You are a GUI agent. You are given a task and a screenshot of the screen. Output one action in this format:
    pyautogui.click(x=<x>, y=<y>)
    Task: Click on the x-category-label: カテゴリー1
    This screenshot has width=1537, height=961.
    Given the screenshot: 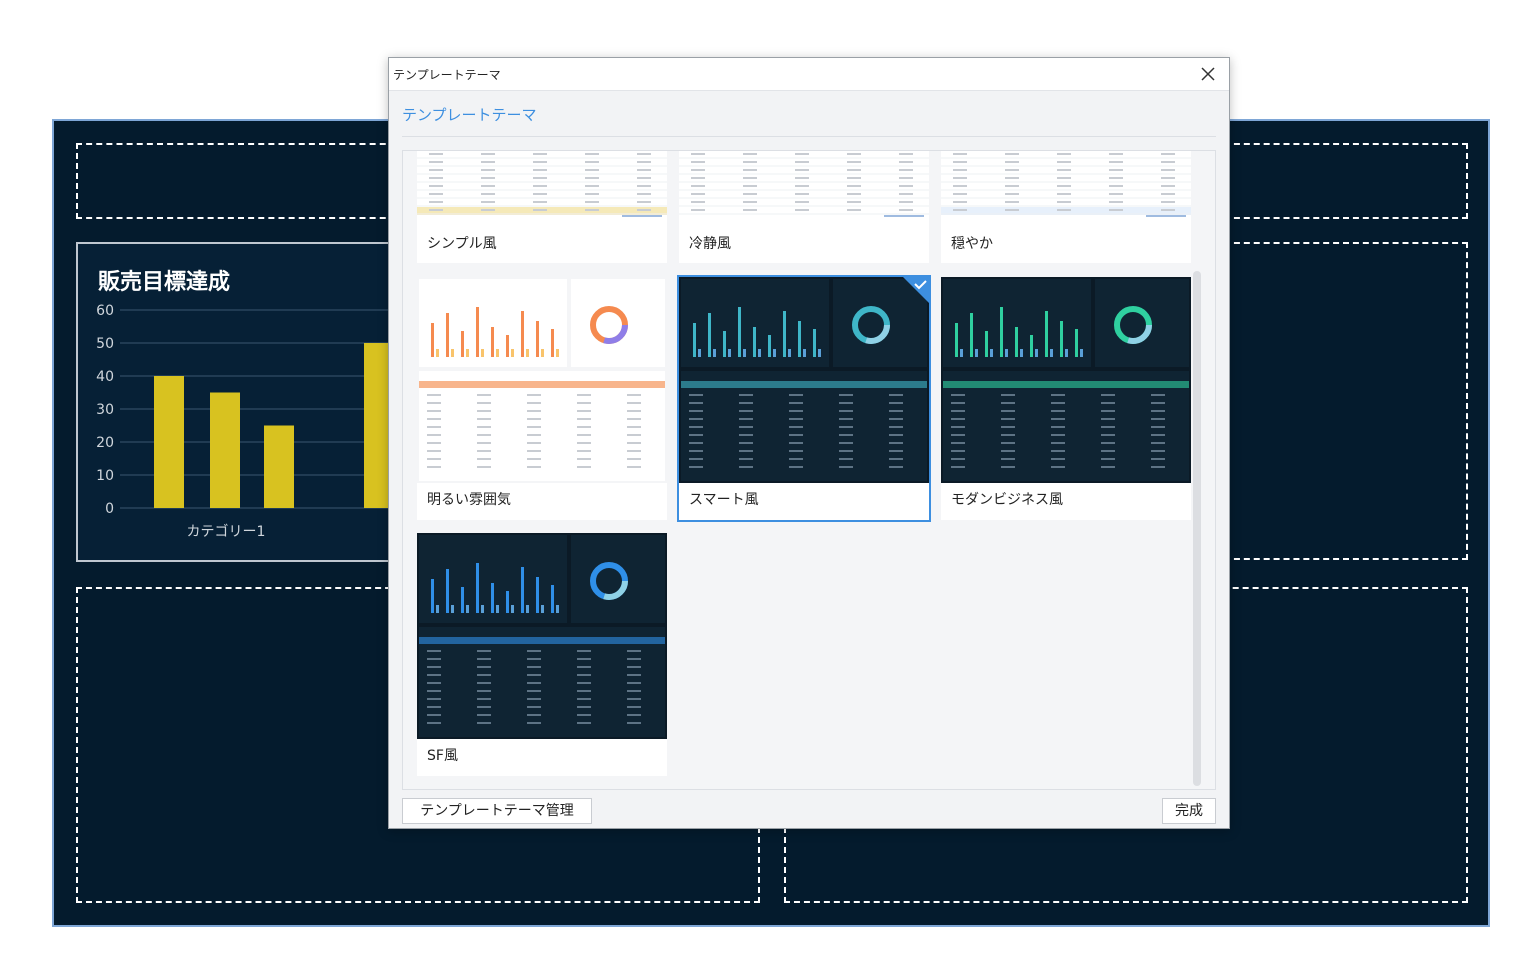 What is the action you would take?
    pyautogui.click(x=226, y=531)
    